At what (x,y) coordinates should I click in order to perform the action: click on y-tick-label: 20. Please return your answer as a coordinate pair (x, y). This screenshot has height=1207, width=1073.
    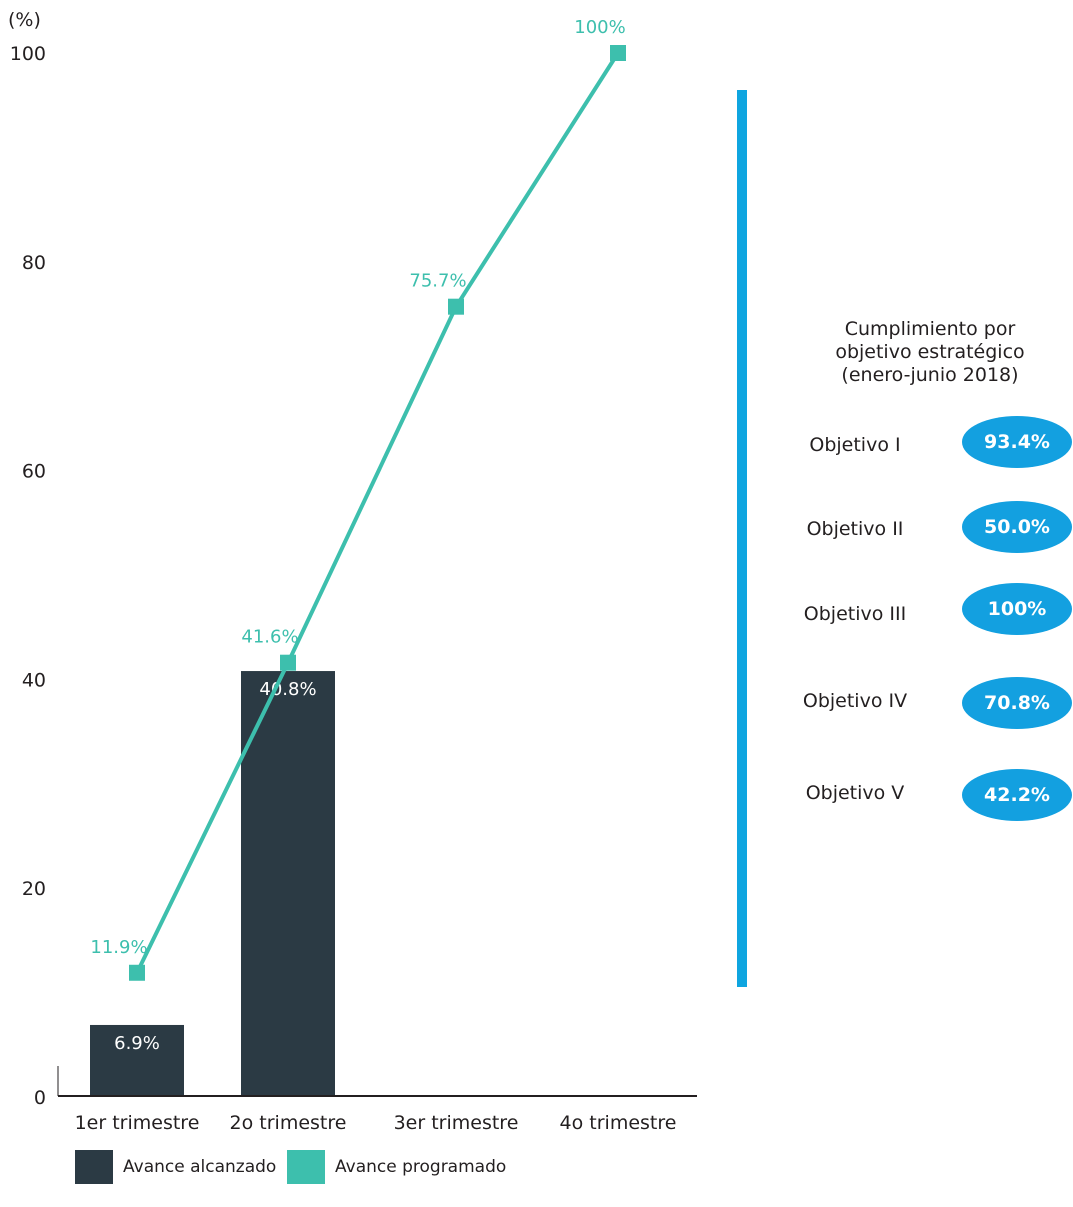
    Looking at the image, I should click on (34, 889).